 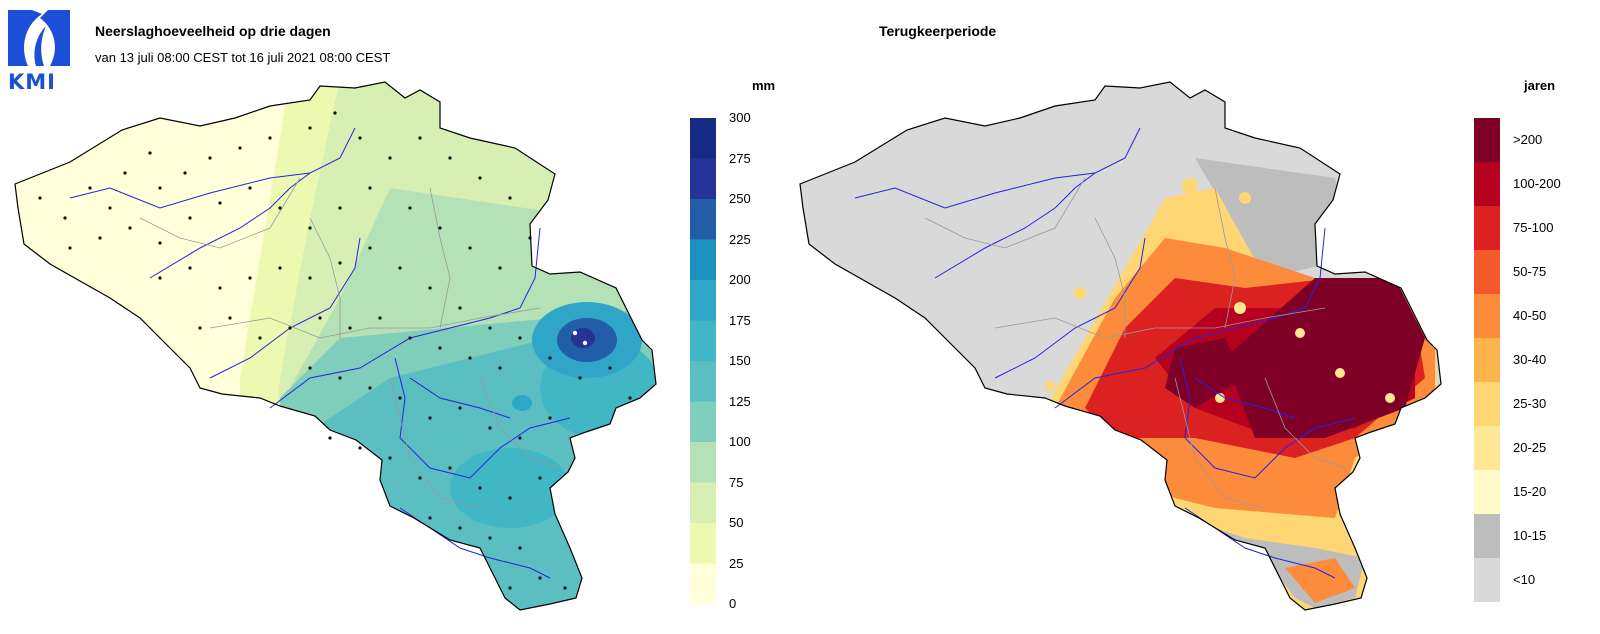 What do you see at coordinates (1530, 403) in the screenshot?
I see `legend-label: 25-30` at bounding box center [1530, 403].